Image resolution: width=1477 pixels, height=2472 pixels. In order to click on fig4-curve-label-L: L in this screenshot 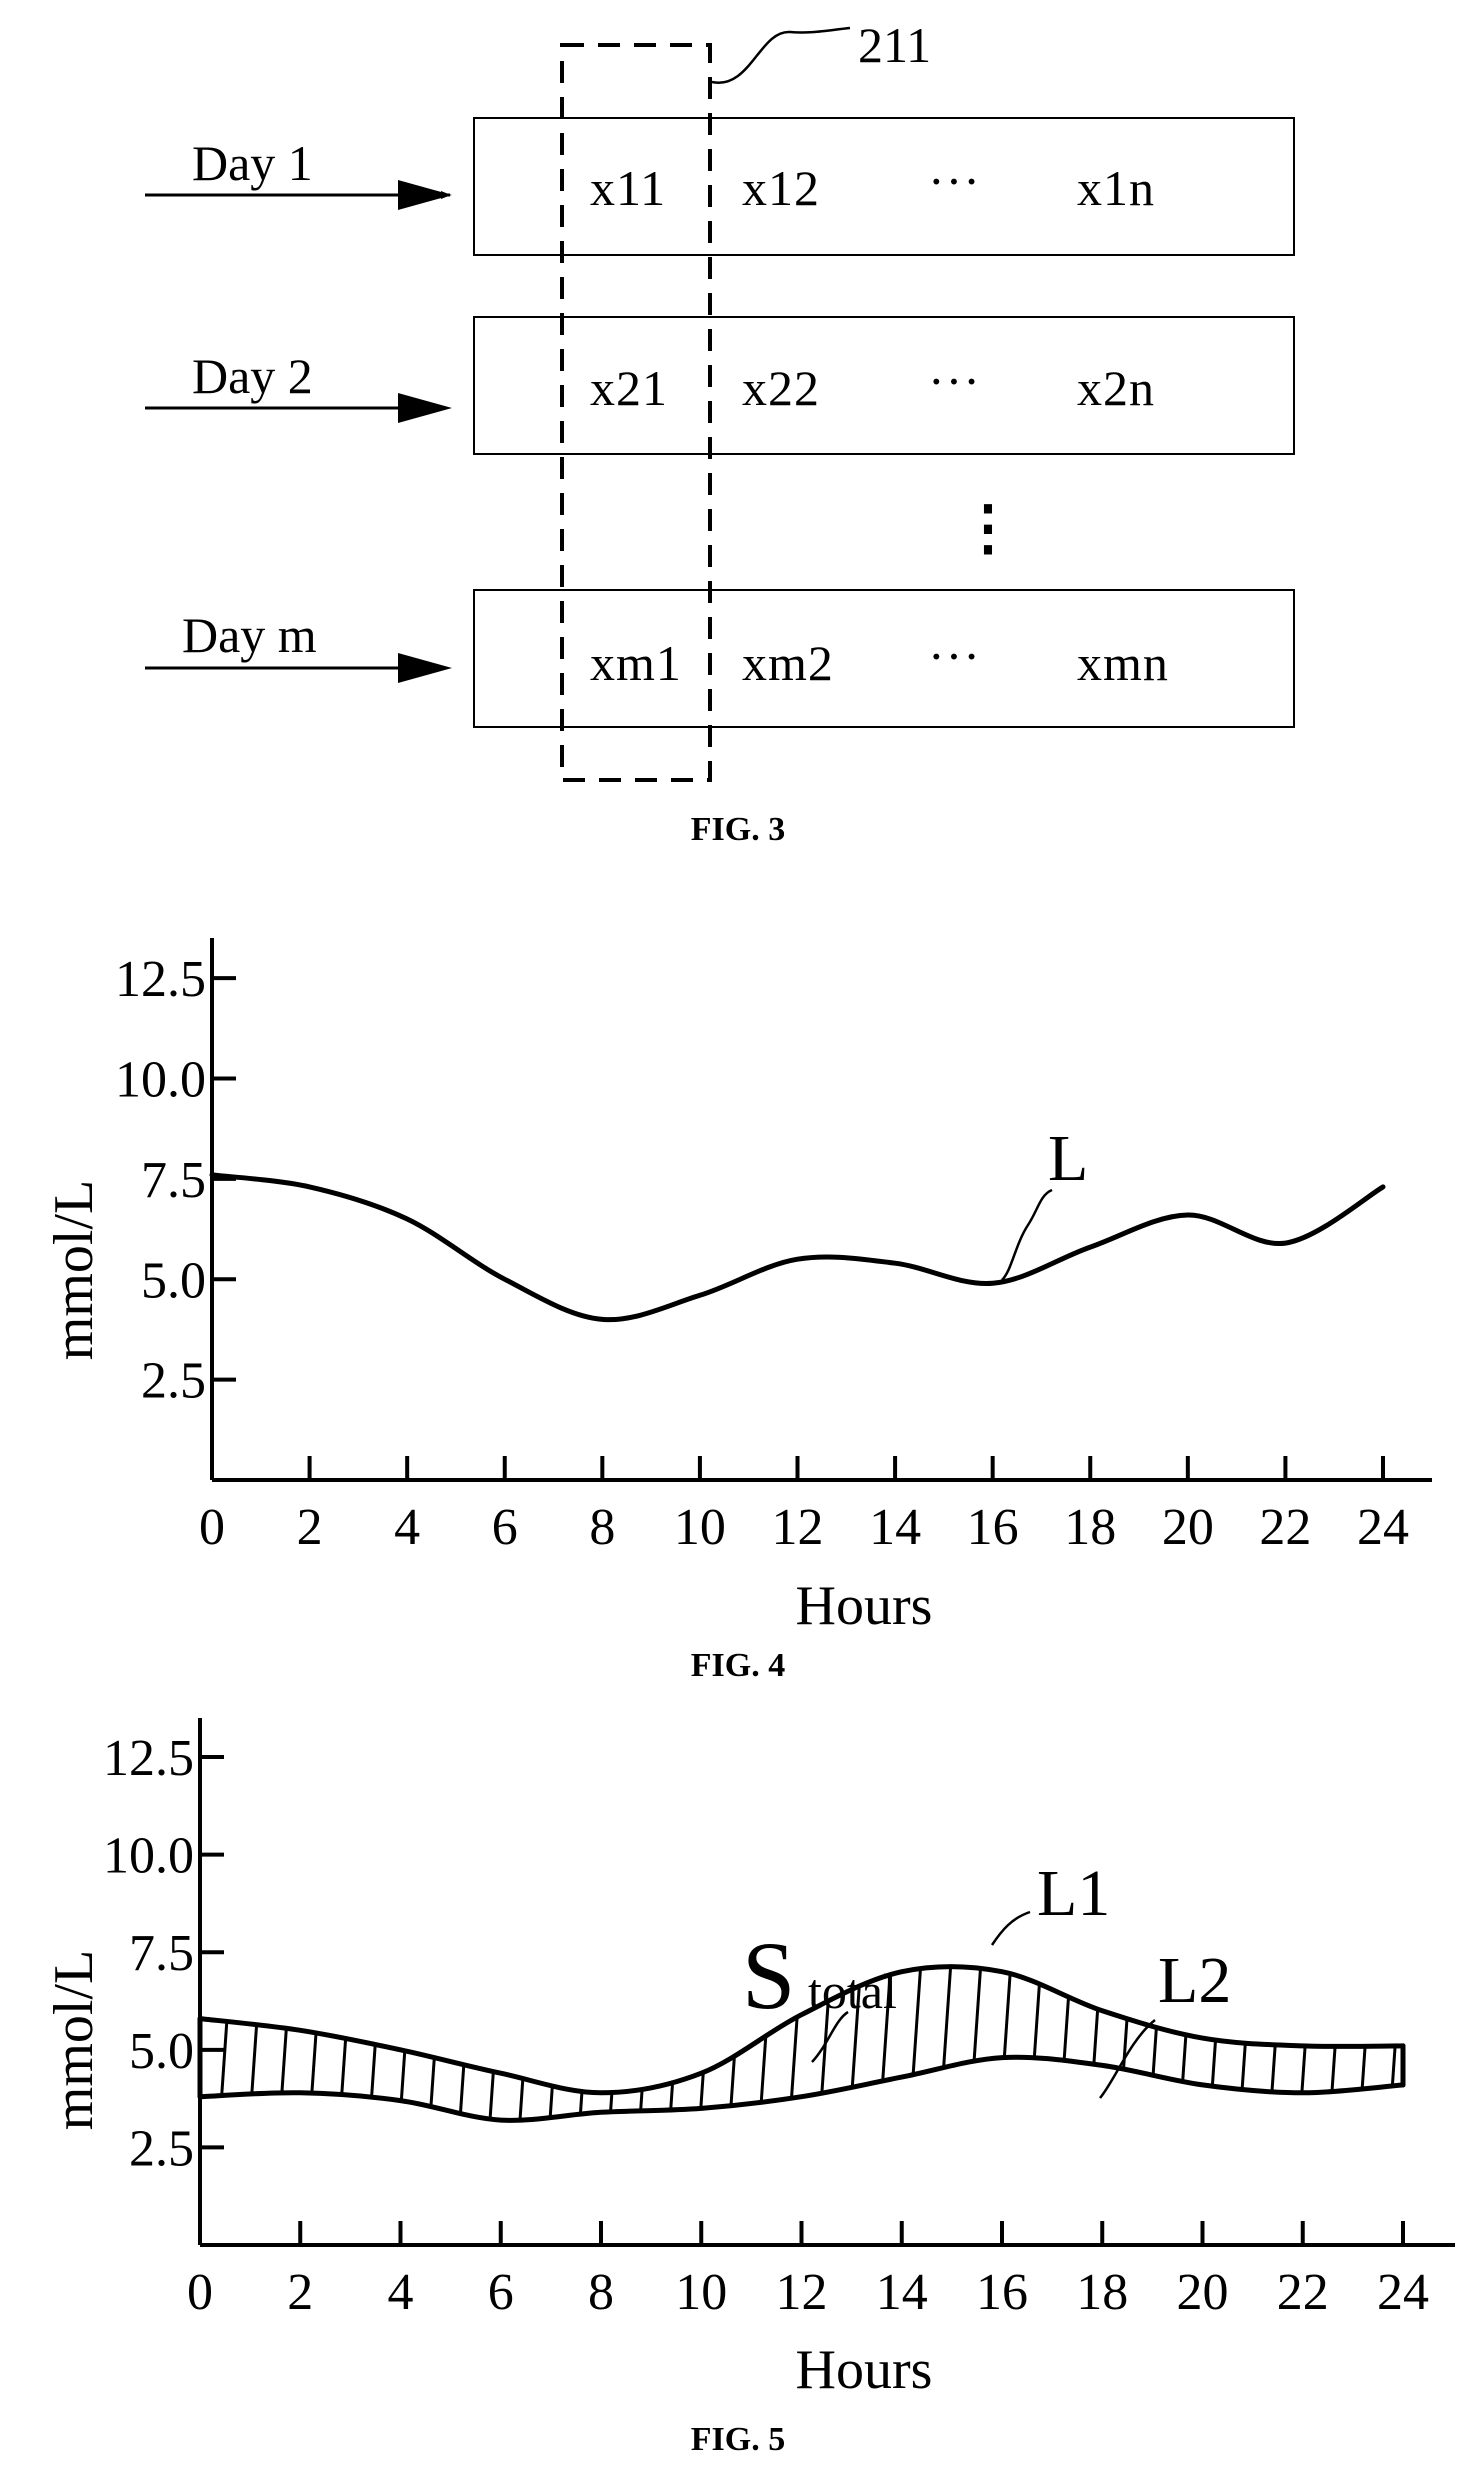, I will do `click(1068, 1158)`.